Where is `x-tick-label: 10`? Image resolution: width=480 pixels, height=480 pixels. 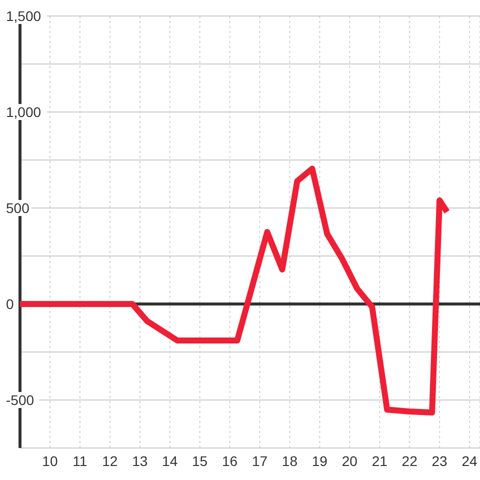 x-tick-label: 10 is located at coordinates (50, 460).